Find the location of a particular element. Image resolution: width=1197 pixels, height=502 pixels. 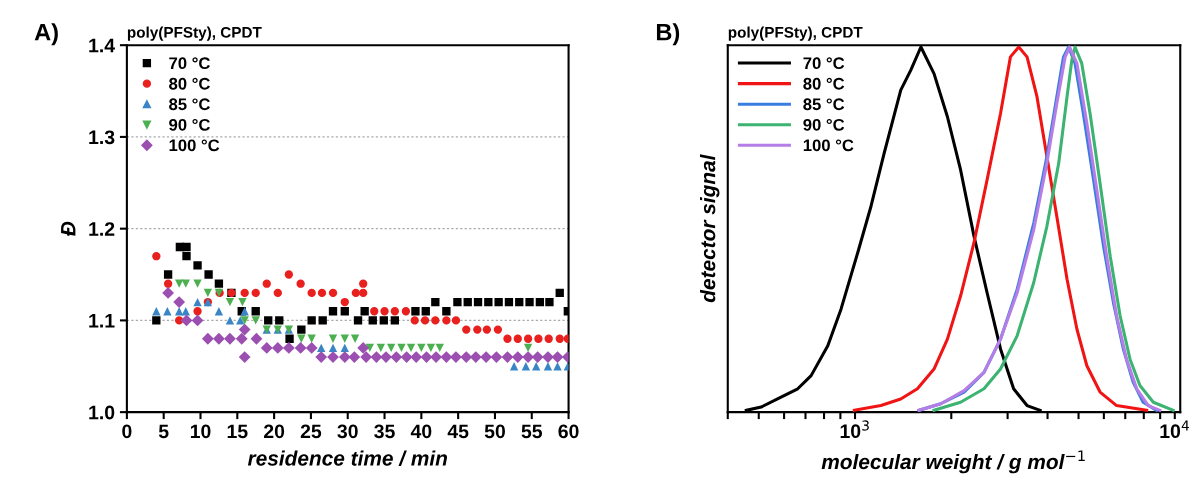

y-tick-label: 1.1 is located at coordinates (102, 321).